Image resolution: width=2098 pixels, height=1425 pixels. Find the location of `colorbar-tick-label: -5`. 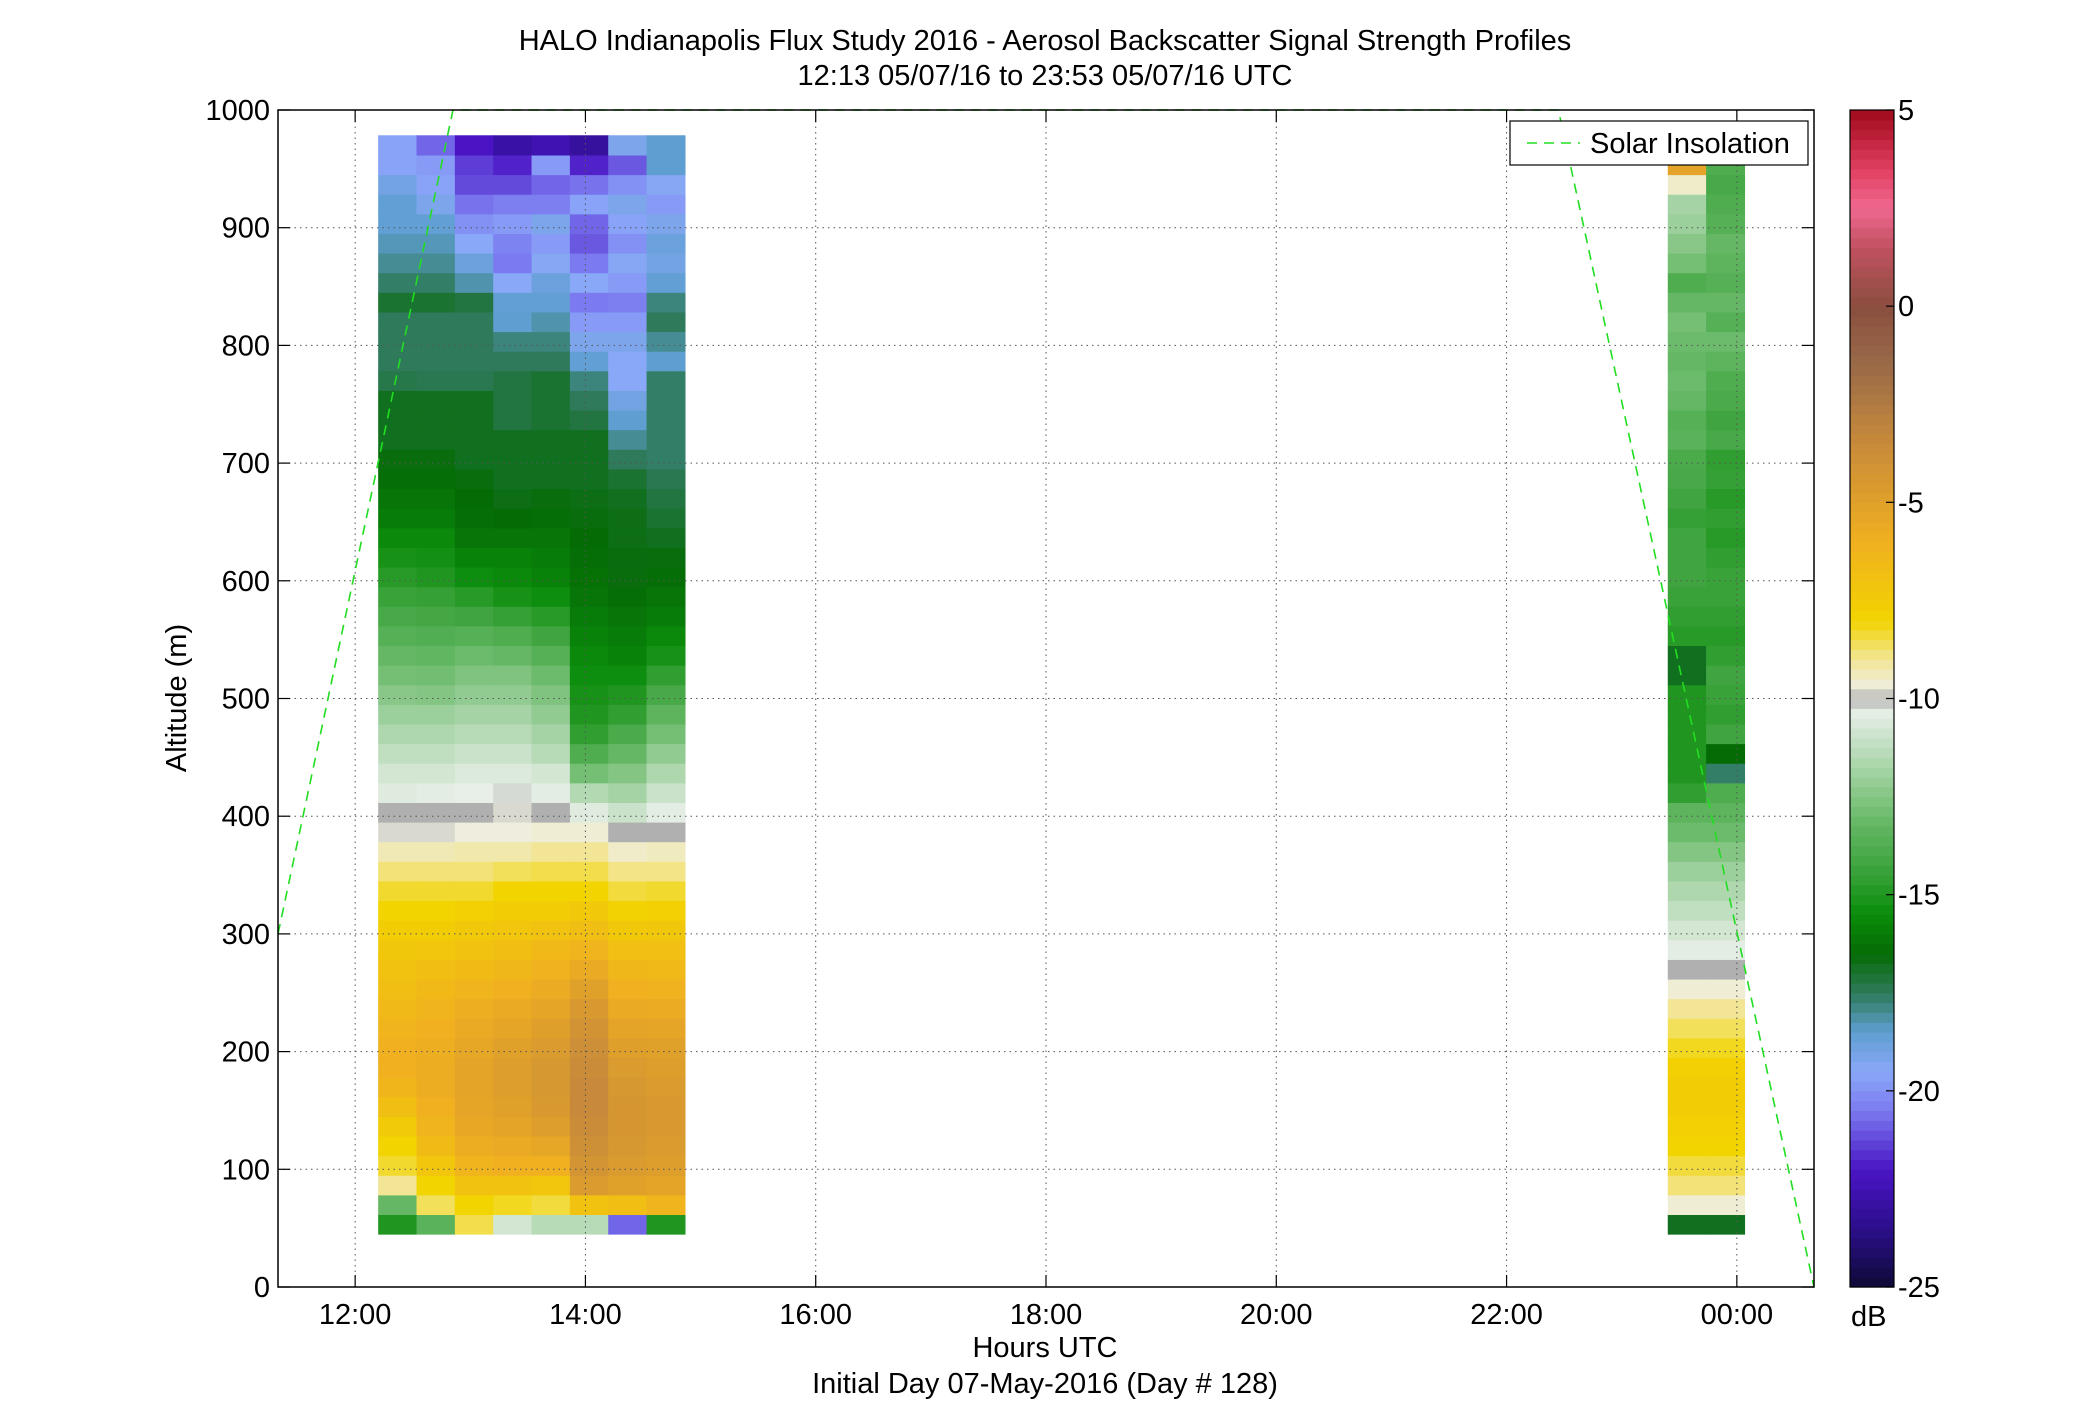

colorbar-tick-label: -5 is located at coordinates (1911, 503).